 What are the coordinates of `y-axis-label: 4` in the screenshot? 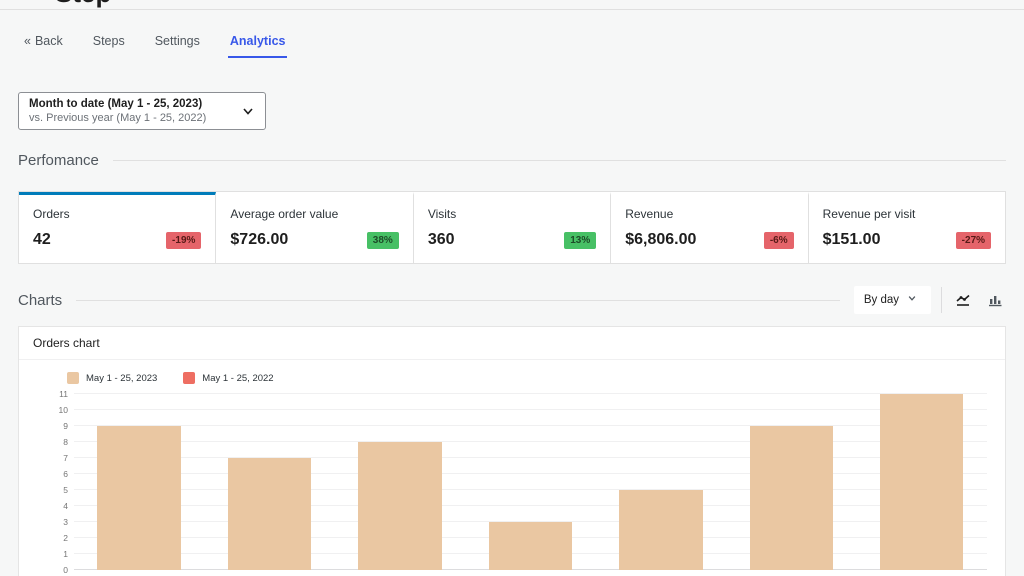 It's located at (65, 506).